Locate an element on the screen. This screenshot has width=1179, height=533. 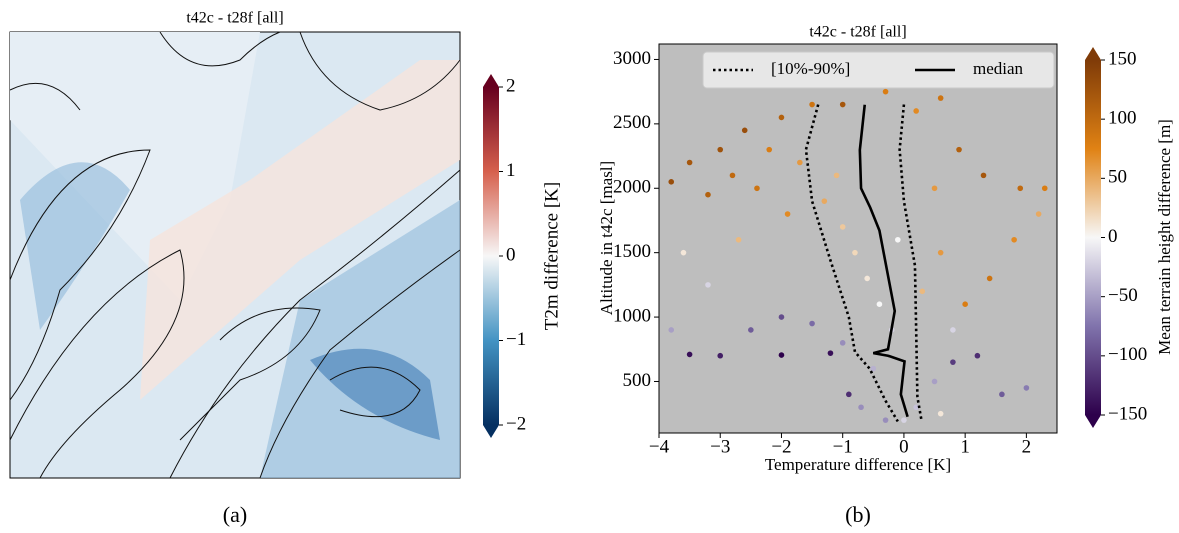
colorbar-tick-label: −2 is located at coordinates (516, 423).